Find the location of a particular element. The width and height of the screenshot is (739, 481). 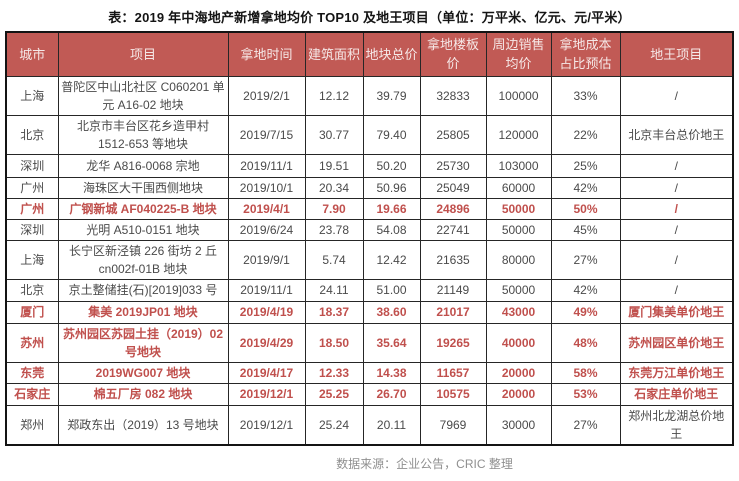

cell-floor-price: 22741 is located at coordinates (453, 229).